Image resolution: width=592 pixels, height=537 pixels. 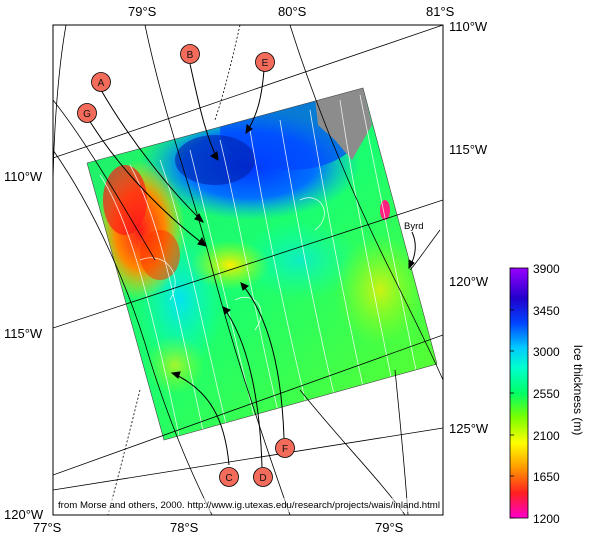 I want to click on svg-text: C, so click(x=228, y=478).